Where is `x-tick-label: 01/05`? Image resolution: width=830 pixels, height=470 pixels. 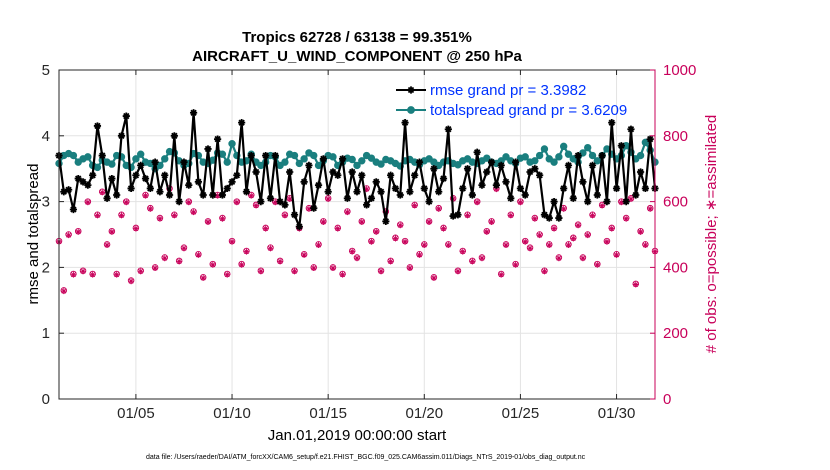 x-tick-label: 01/05 is located at coordinates (136, 413).